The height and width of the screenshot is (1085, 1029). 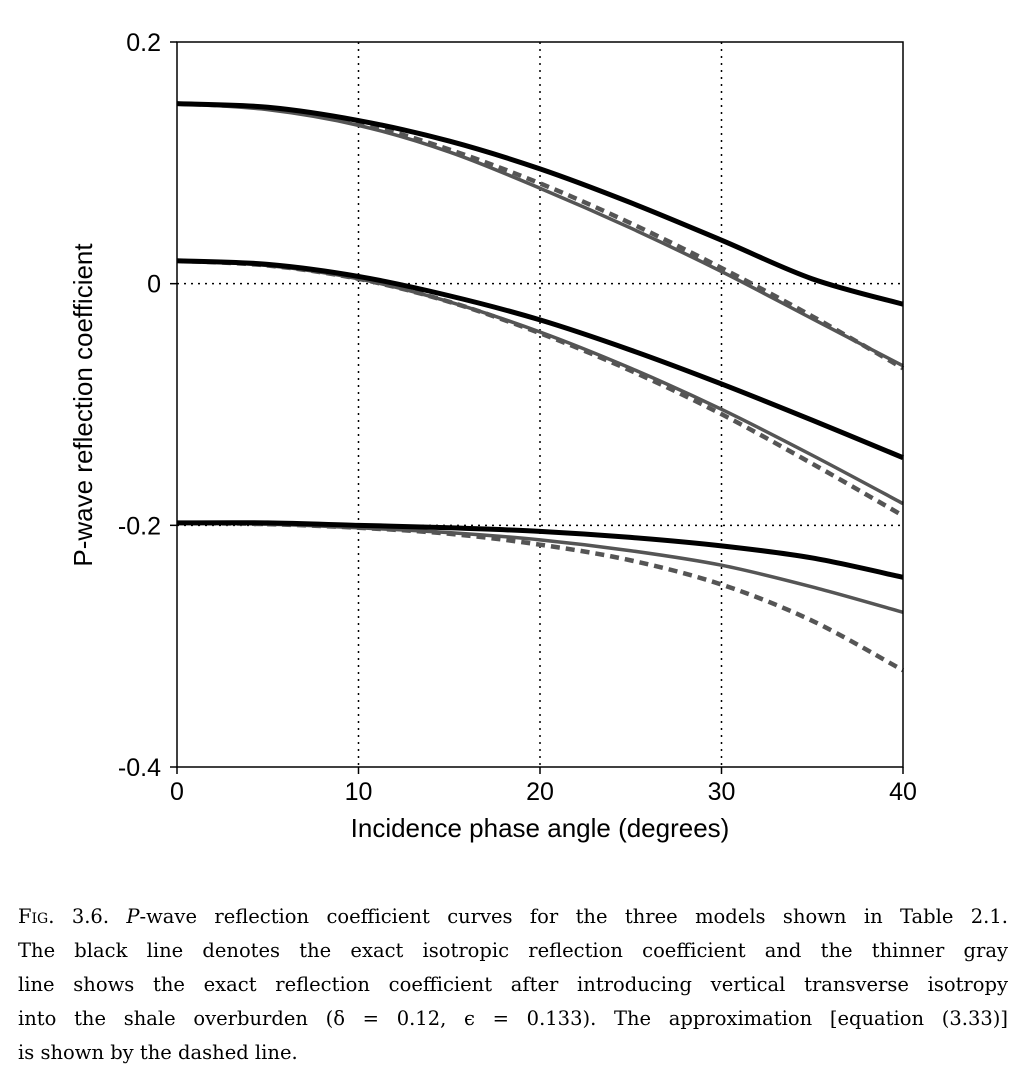 I want to click on series-line-model-3-exact-isotropic, so click(x=540, y=550).